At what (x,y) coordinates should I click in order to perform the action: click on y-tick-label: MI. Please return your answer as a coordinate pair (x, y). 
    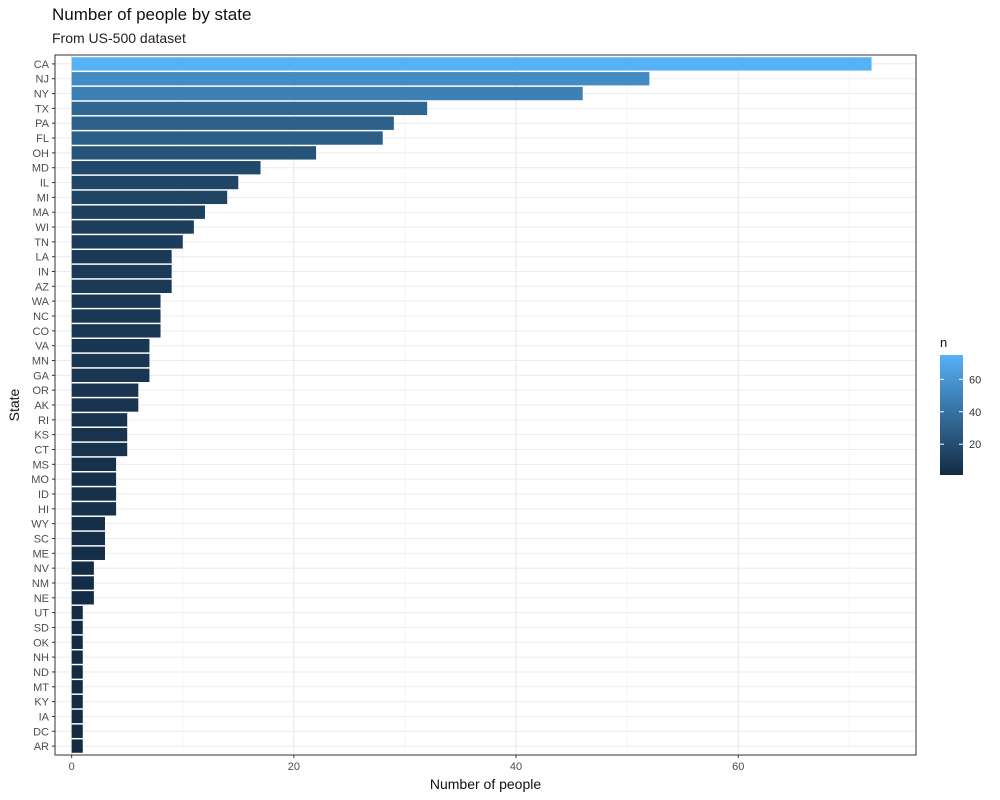
    Looking at the image, I should click on (43, 198).